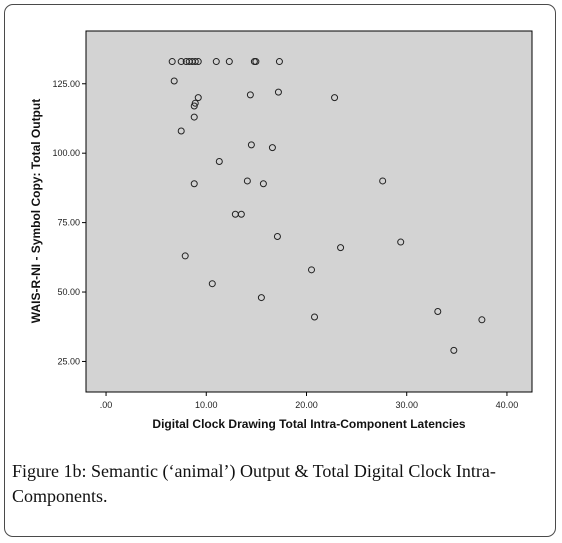 Image resolution: width=562 pixels, height=543 pixels. I want to click on y-tick-label: 125.00, so click(66, 84).